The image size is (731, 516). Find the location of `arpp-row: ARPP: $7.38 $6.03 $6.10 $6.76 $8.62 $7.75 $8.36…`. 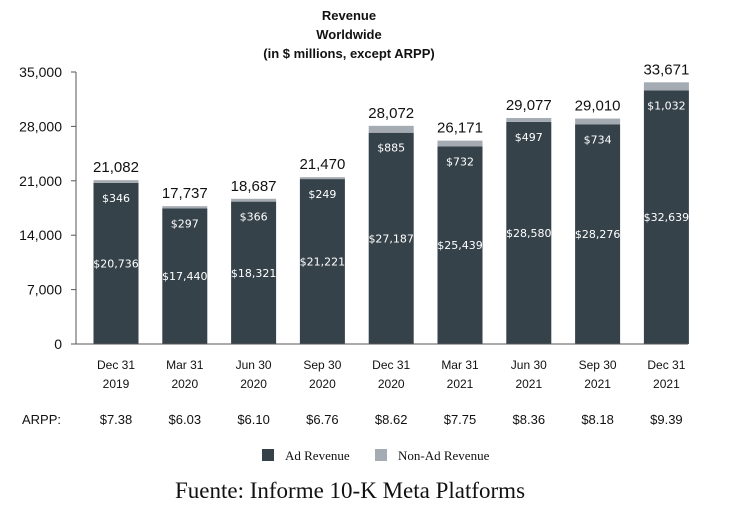

arpp-row: ARPP: $7.38 $6.03 $6.10 $6.76 $8.62 $7.75 $8.36… is located at coordinates (352, 419).